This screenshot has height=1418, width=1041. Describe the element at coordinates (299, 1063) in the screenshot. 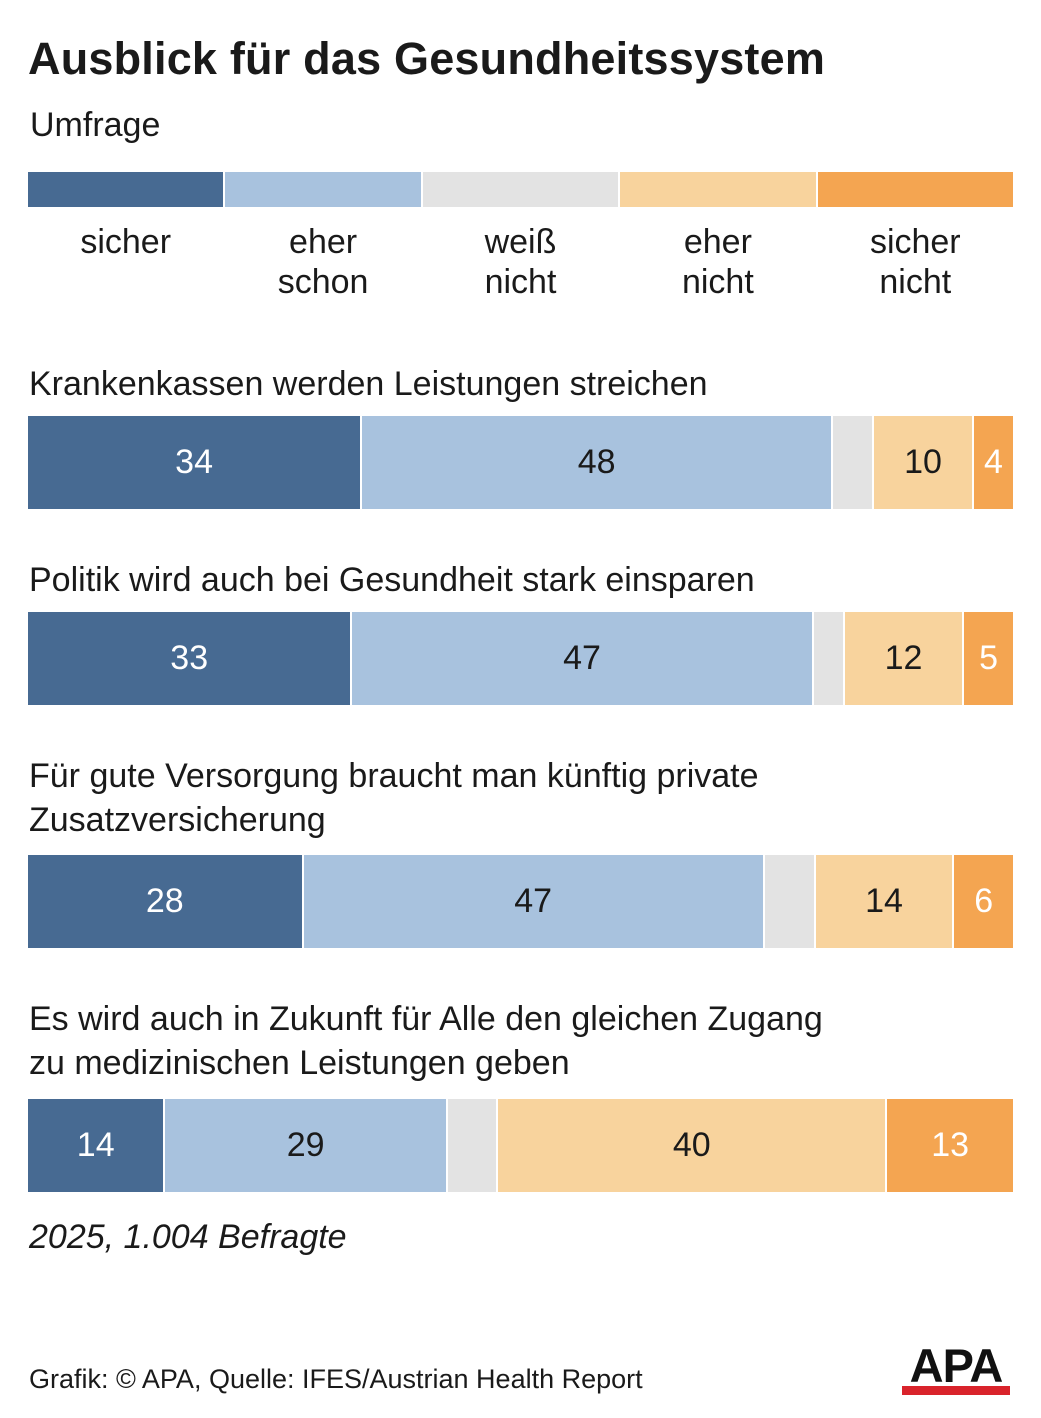

I see `question-label-line: zu medizinischen Leistungen geben` at that location.